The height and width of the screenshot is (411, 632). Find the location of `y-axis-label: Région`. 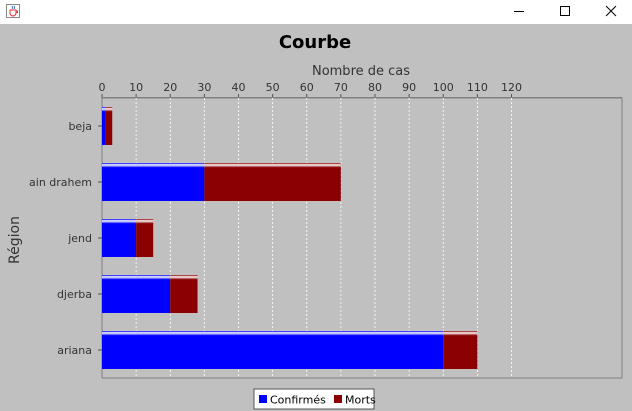

y-axis-label: Région is located at coordinates (15, 240).